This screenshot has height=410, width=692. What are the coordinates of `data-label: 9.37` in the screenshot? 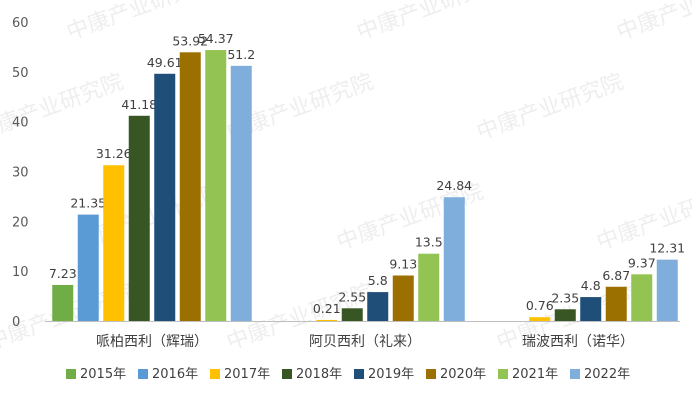 It's located at (642, 262).